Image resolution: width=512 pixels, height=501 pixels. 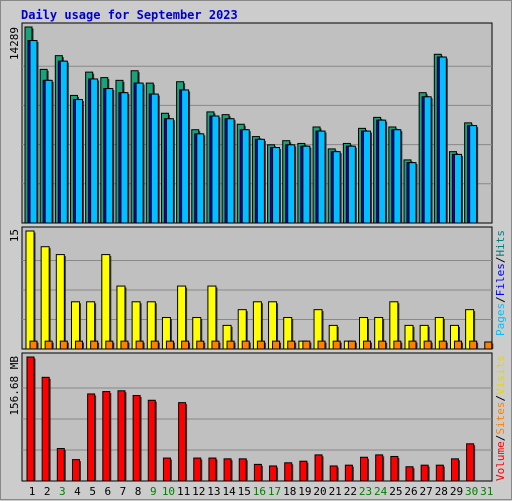 I want to click on volume-sites-visits-legend: Volume/Sites/Visits, so click(x=500, y=418).